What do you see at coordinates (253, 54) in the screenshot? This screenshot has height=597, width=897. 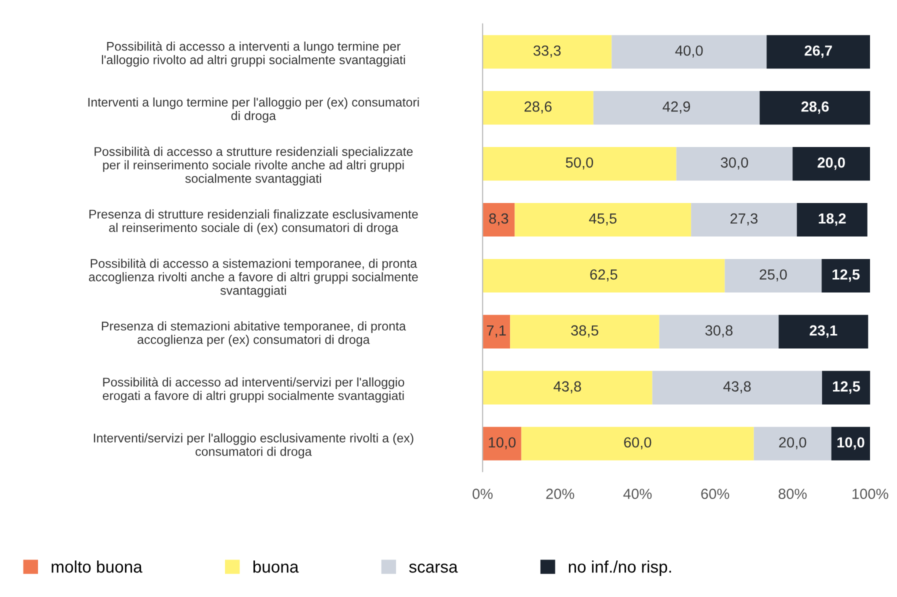 I see `y-tick-label: Possibilità di accesso a interventi a lungo termine per l'alloggio rivolto ad altri gruppi socialmente svantaggiati` at bounding box center [253, 54].